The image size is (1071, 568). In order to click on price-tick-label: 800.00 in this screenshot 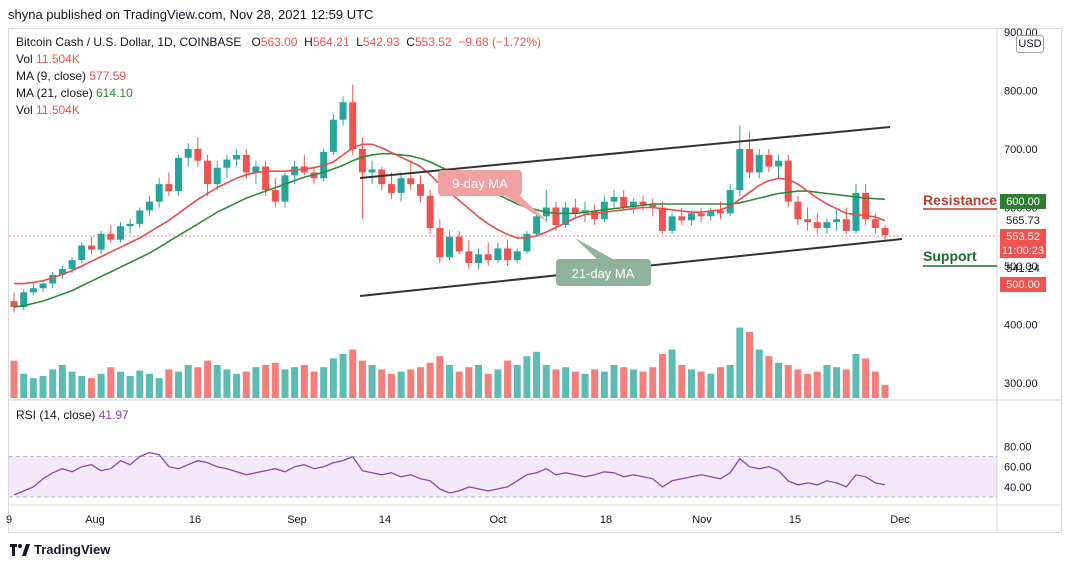, I will do `click(1021, 92)`.